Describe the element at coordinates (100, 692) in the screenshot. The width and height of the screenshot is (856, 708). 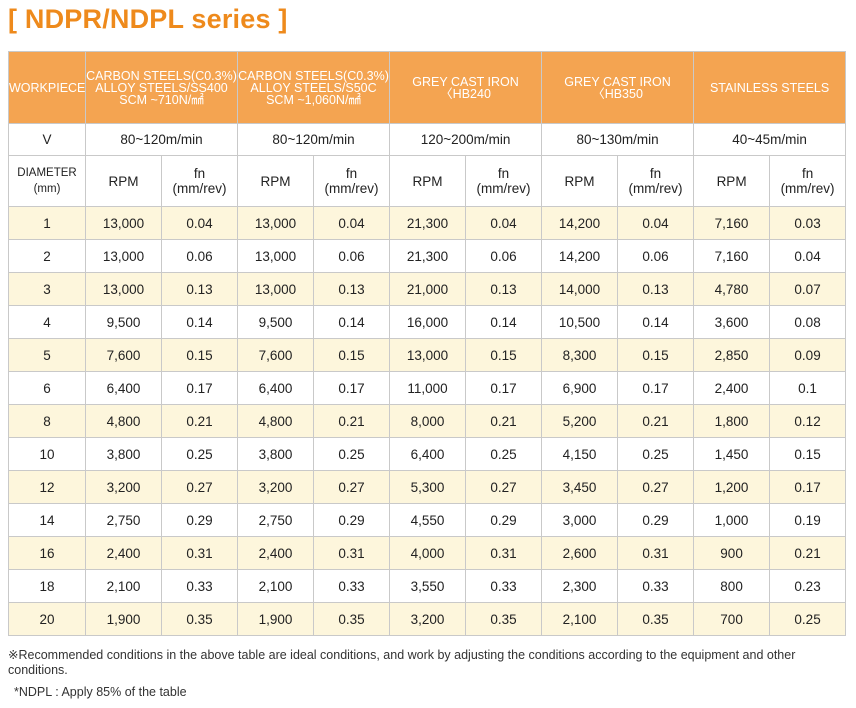
I see `ndpl-note: *NDPL : Apply 85% of the table` at that location.